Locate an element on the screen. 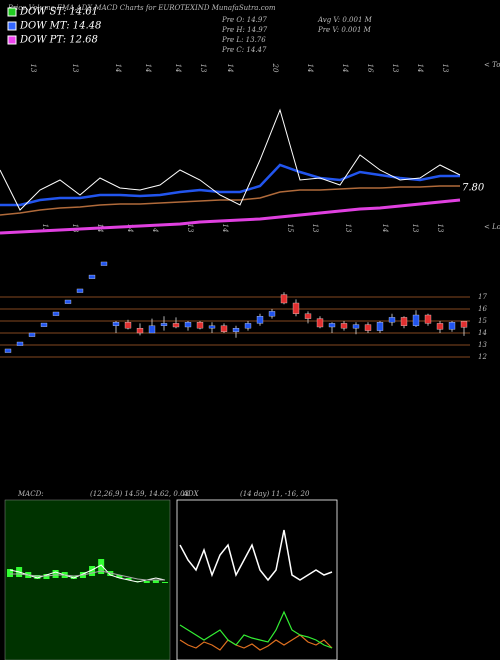 This screenshot has height=660, width=500. panel-label: ADX is located at coordinates (191, 494).